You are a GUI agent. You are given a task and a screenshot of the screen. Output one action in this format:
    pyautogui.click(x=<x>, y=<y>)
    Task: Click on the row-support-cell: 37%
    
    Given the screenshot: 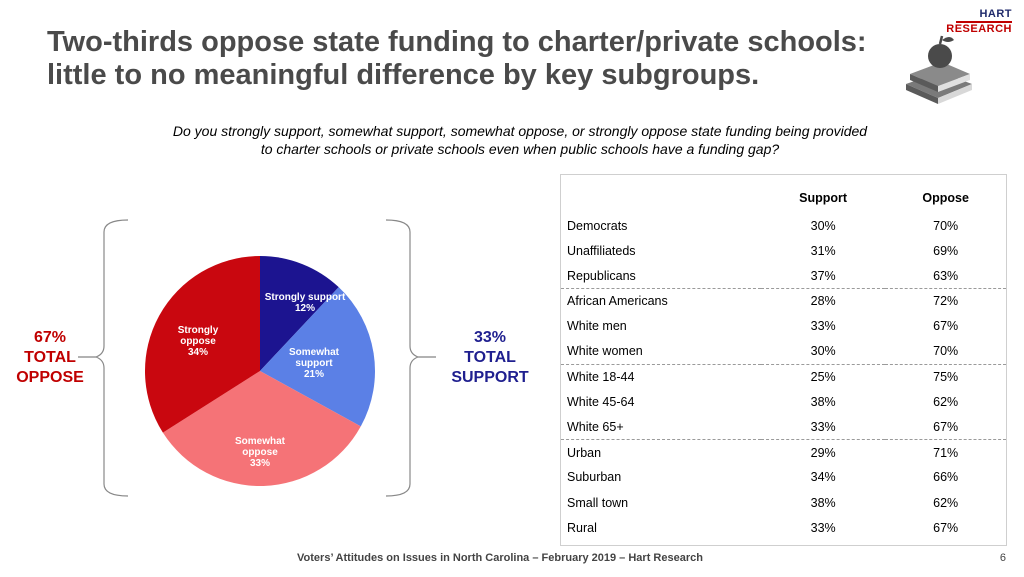 What is the action you would take?
    pyautogui.click(x=823, y=275)
    